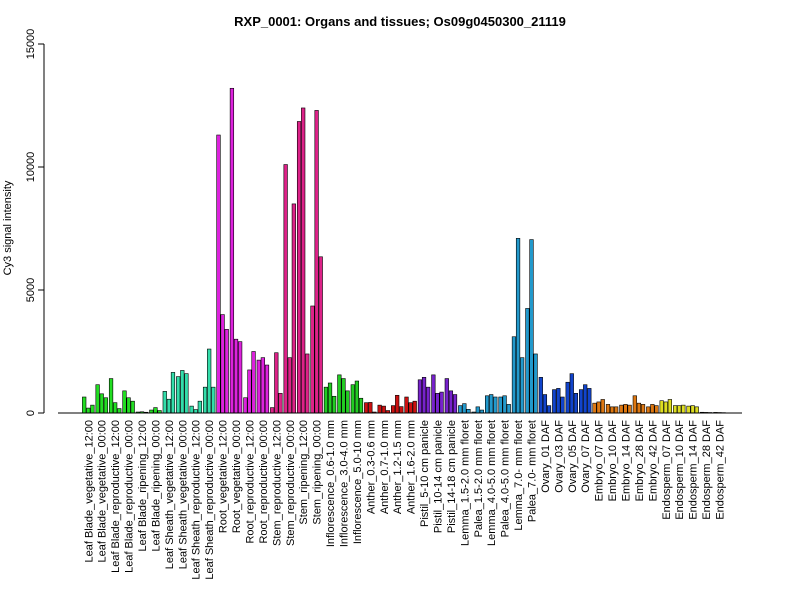 The height and width of the screenshot is (600, 800). Describe the element at coordinates (412, 467) in the screenshot. I see `x-tick-label: Anther_1.6-2.0 mm` at that location.